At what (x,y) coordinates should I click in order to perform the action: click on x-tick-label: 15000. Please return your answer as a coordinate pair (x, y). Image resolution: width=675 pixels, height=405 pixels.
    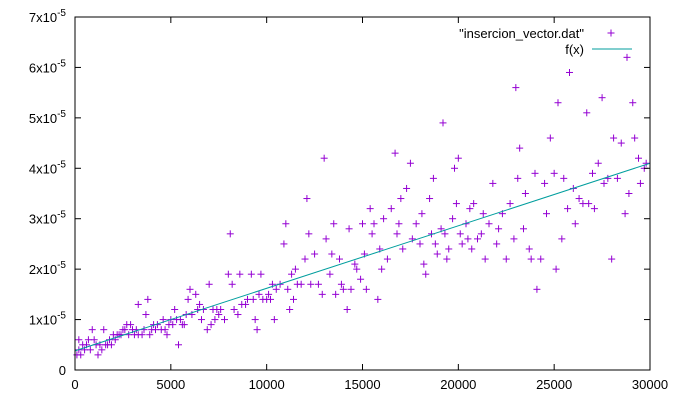
    Looking at the image, I should click on (362, 384).